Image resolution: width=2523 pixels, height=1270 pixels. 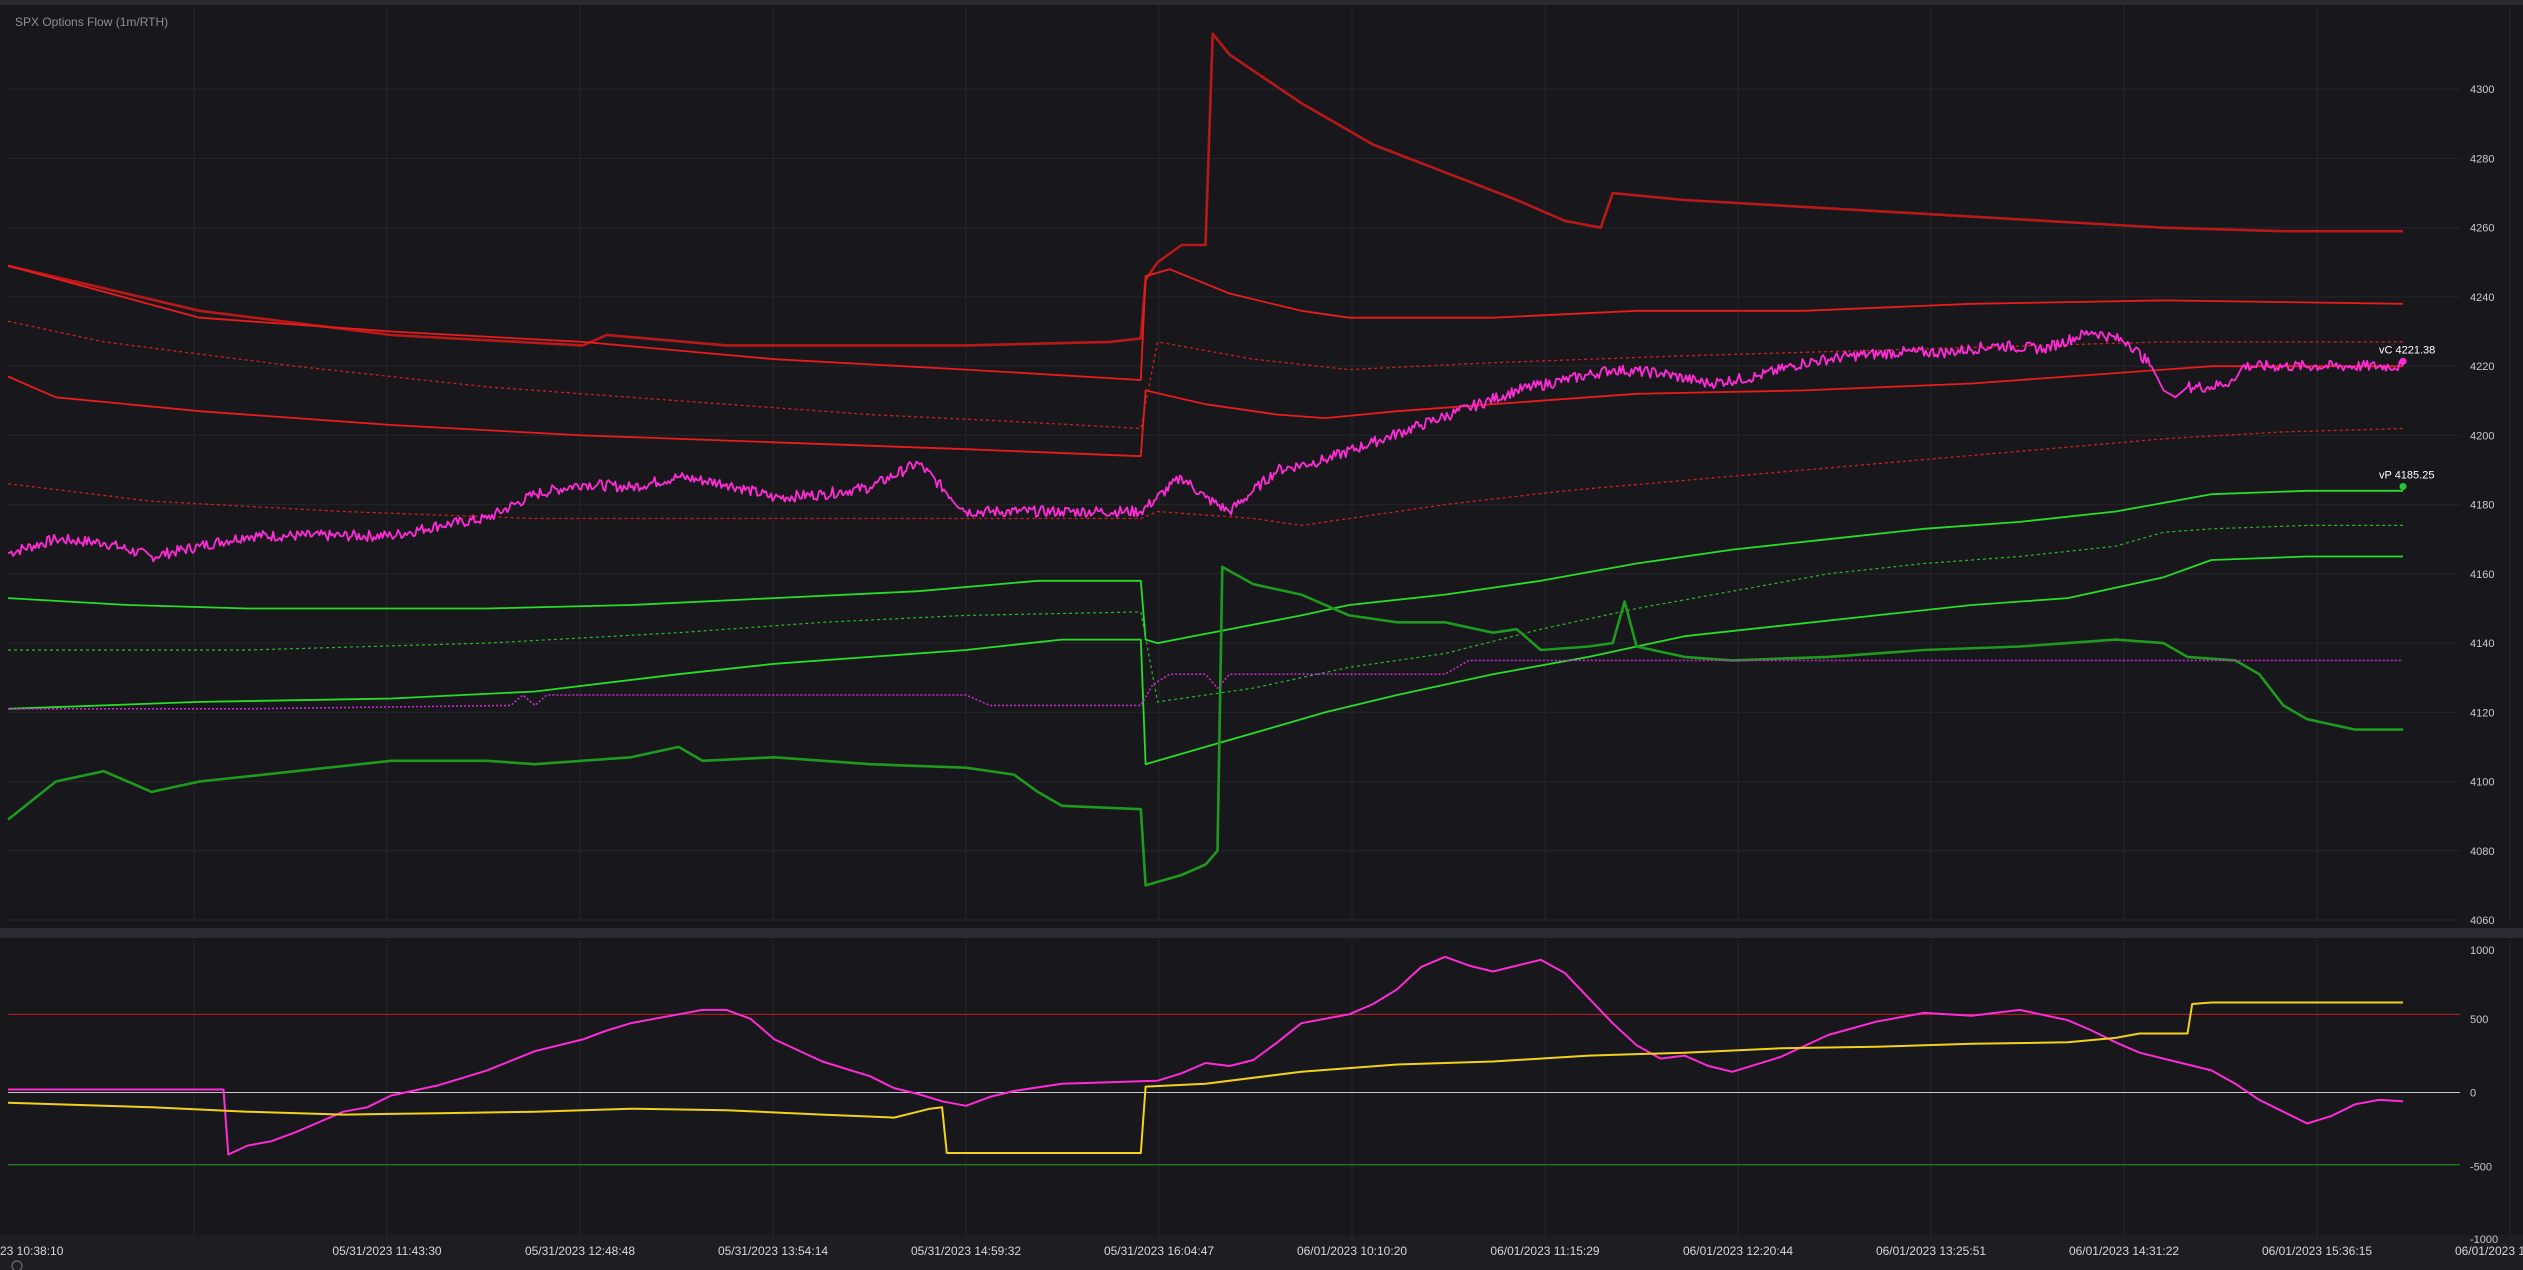 I want to click on price-tick-label: 4100, so click(x=2482, y=783).